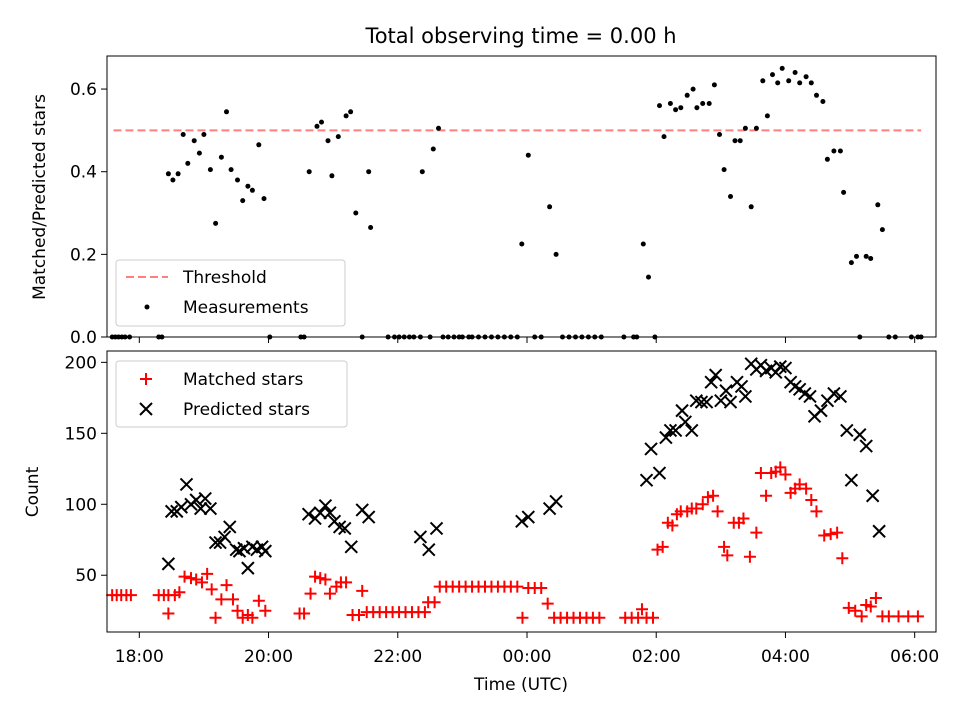 This screenshot has width=960, height=720. What do you see at coordinates (231, 394) in the screenshot?
I see `count-legend: Matched stars Predicted stars` at bounding box center [231, 394].